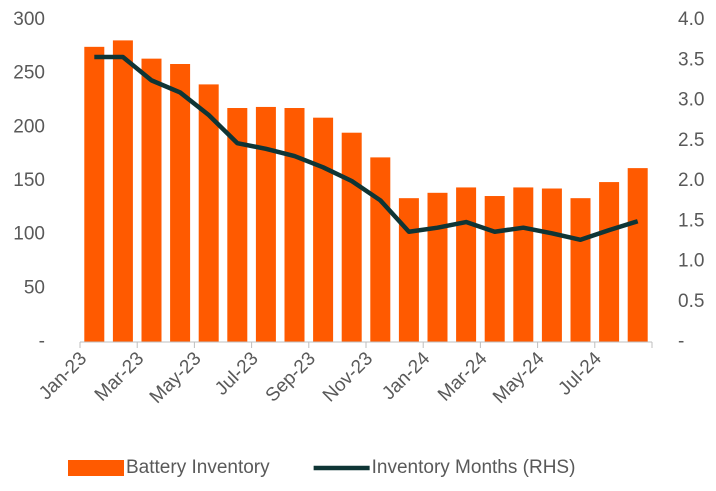  Describe the element at coordinates (406, 376) in the screenshot. I see `x-tick-label: Jan-24` at that location.